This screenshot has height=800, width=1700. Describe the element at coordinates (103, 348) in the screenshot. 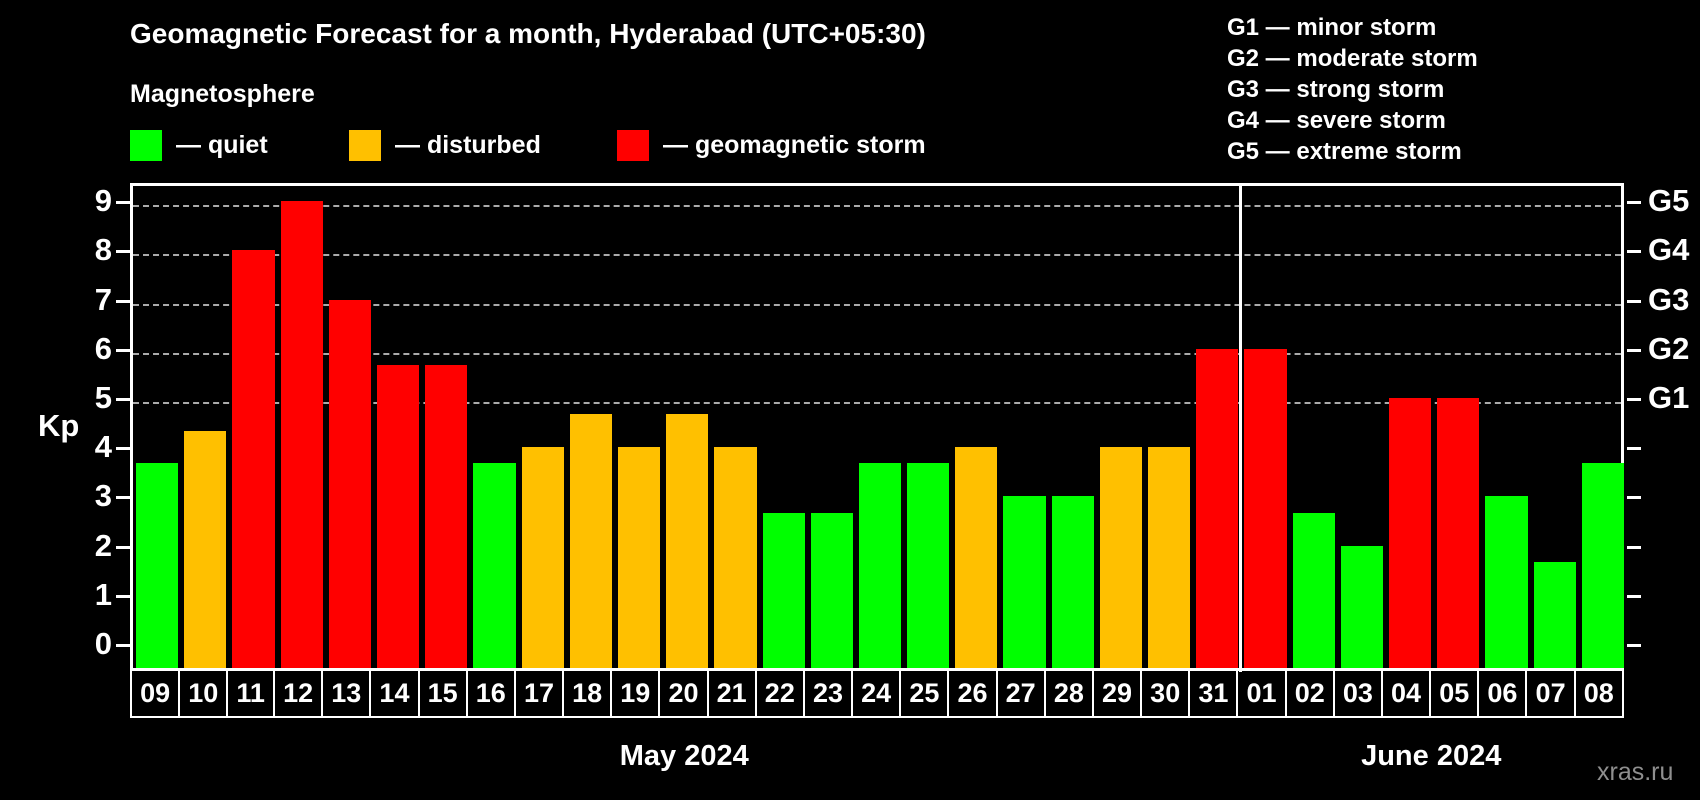

I see `y-tick-label-6: 6` at that location.